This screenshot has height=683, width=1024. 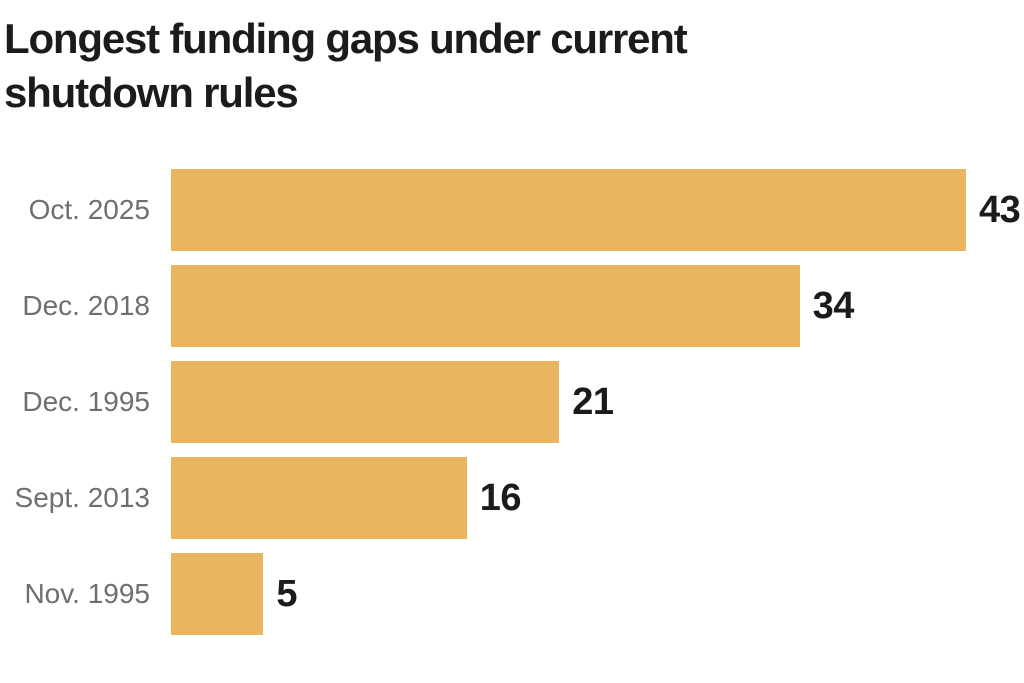 What do you see at coordinates (86, 401) in the screenshot?
I see `category-label: Dec. 1995` at bounding box center [86, 401].